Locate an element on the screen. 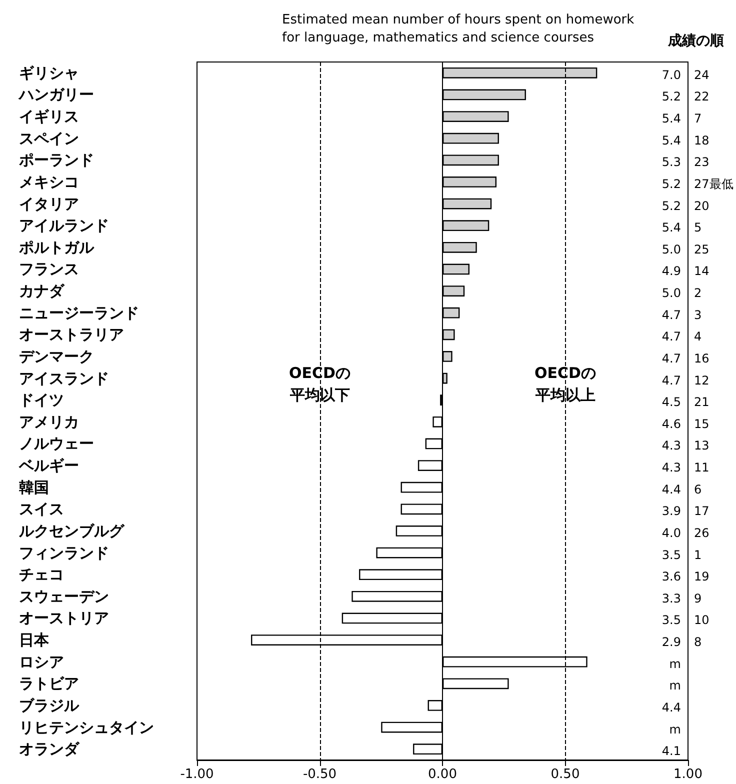 The image size is (736, 784). text: 7 is located at coordinates (698, 119).